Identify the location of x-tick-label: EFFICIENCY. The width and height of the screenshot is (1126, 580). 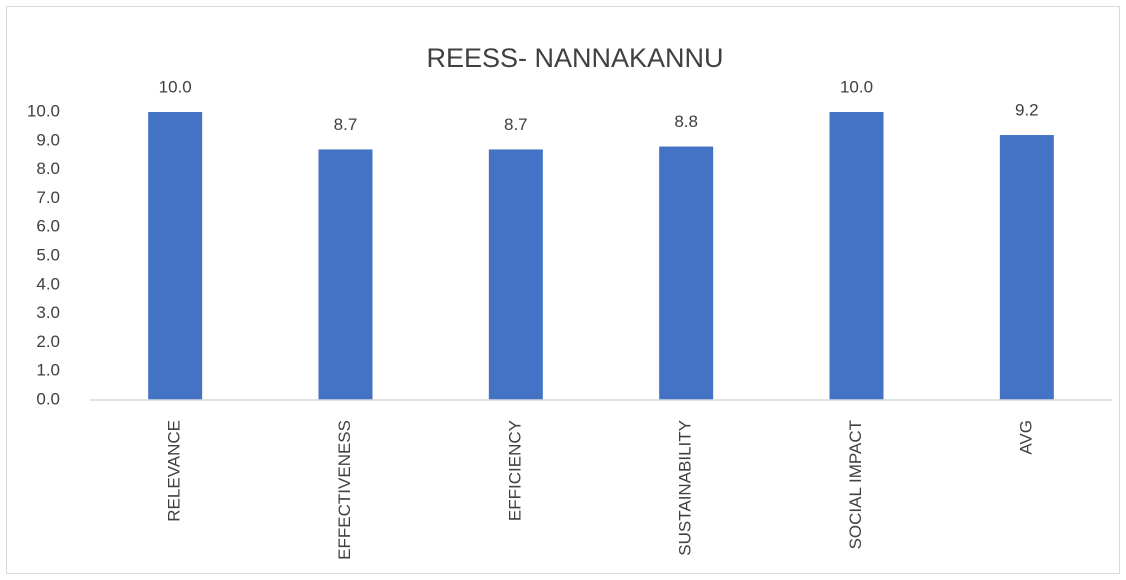
(514, 470).